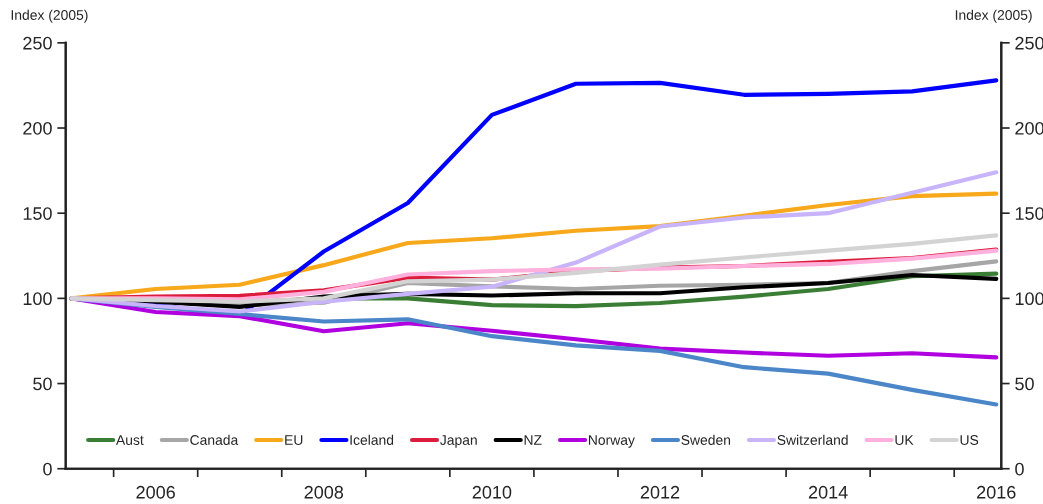  I want to click on y-tick-label: 100, so click(37, 299).